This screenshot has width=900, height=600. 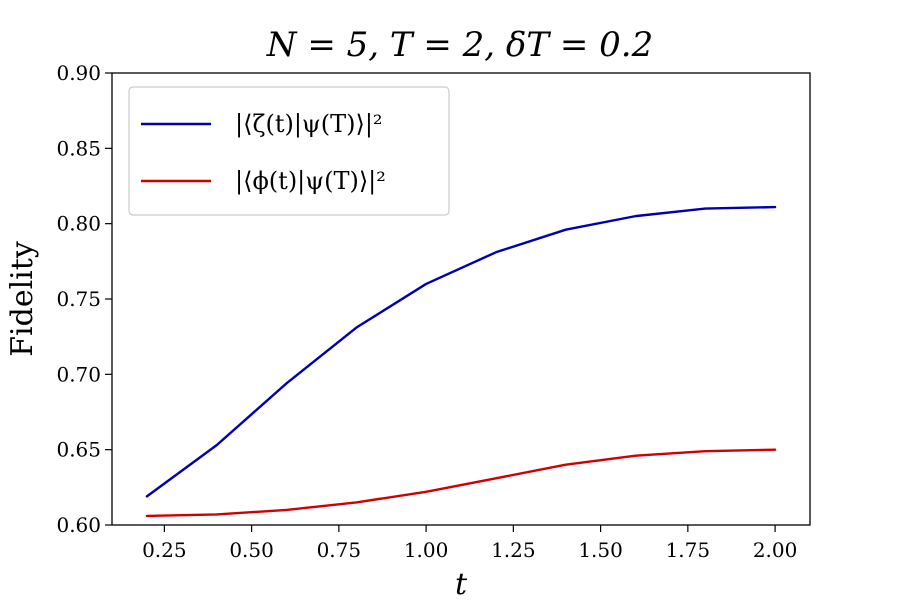 What do you see at coordinates (78, 450) in the screenshot?
I see `y-tick-label: 0.65` at bounding box center [78, 450].